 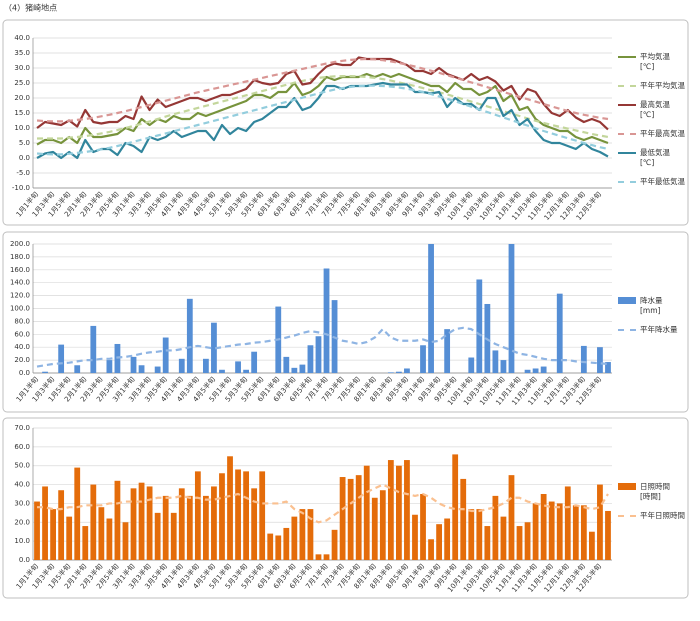 I want to click on y-tick-label: 120.0, so click(x=20, y=296).